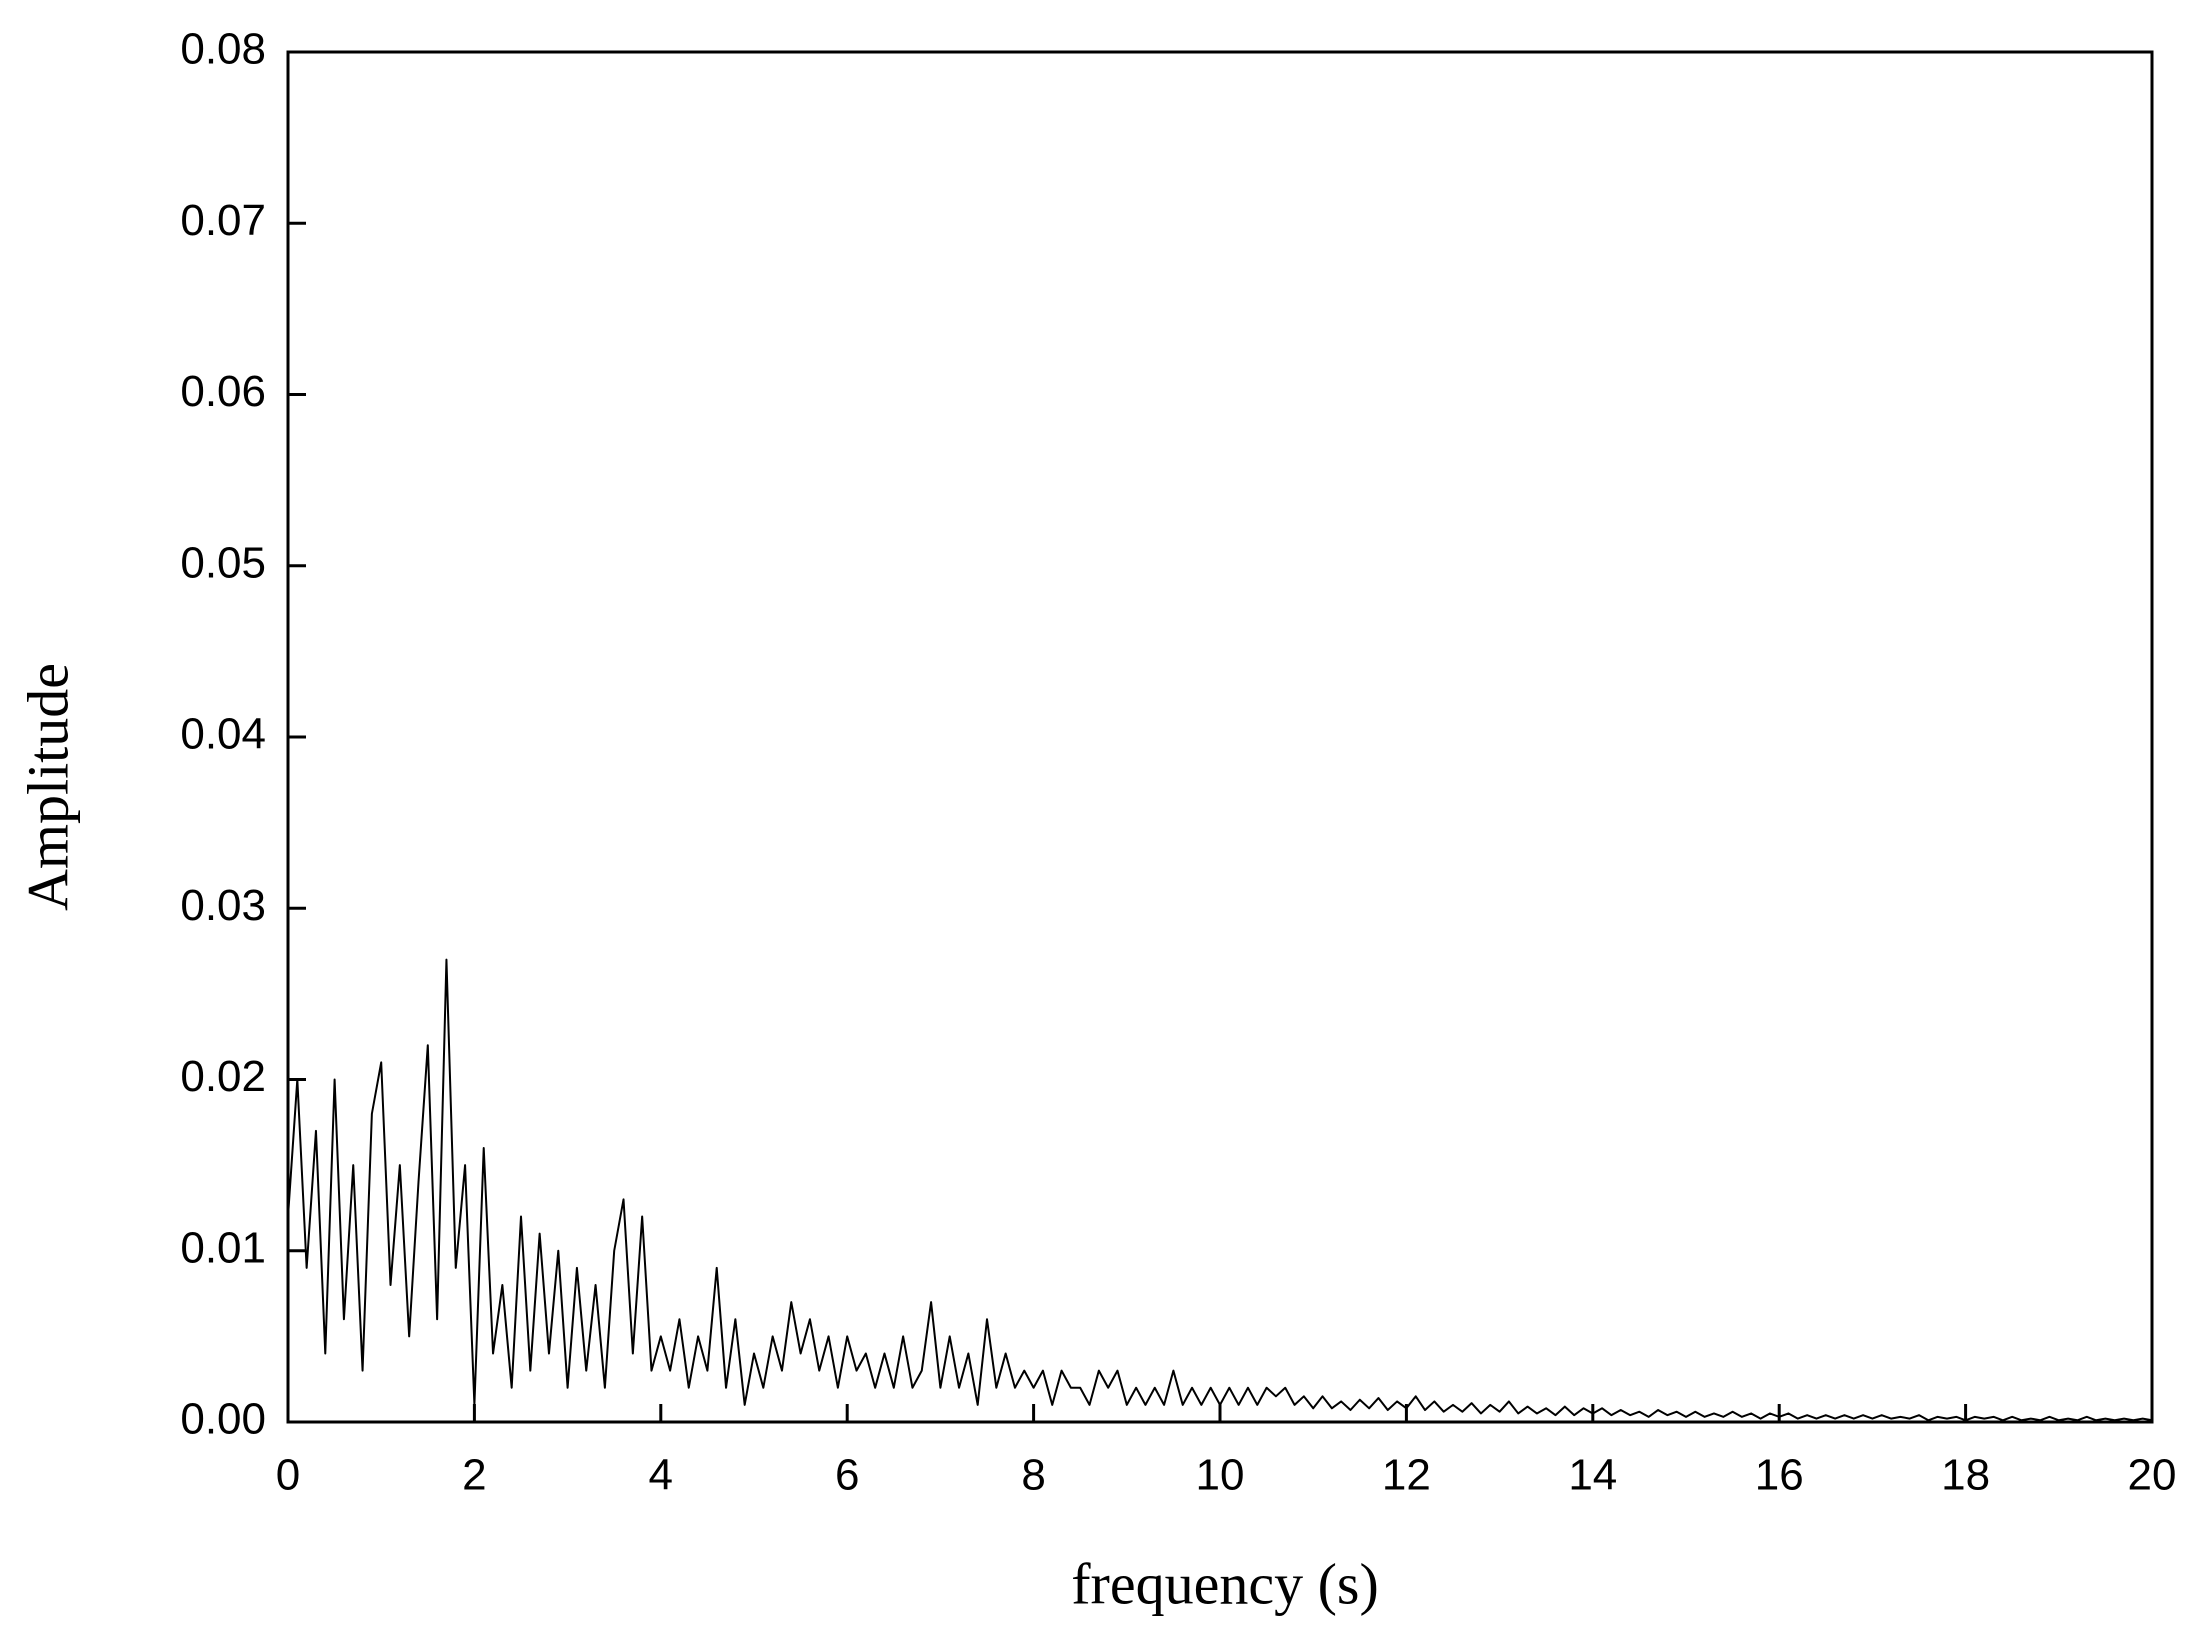 Image resolution: width=2197 pixels, height=1637 pixels. What do you see at coordinates (847, 1475) in the screenshot?
I see `x-tick-label: 6` at bounding box center [847, 1475].